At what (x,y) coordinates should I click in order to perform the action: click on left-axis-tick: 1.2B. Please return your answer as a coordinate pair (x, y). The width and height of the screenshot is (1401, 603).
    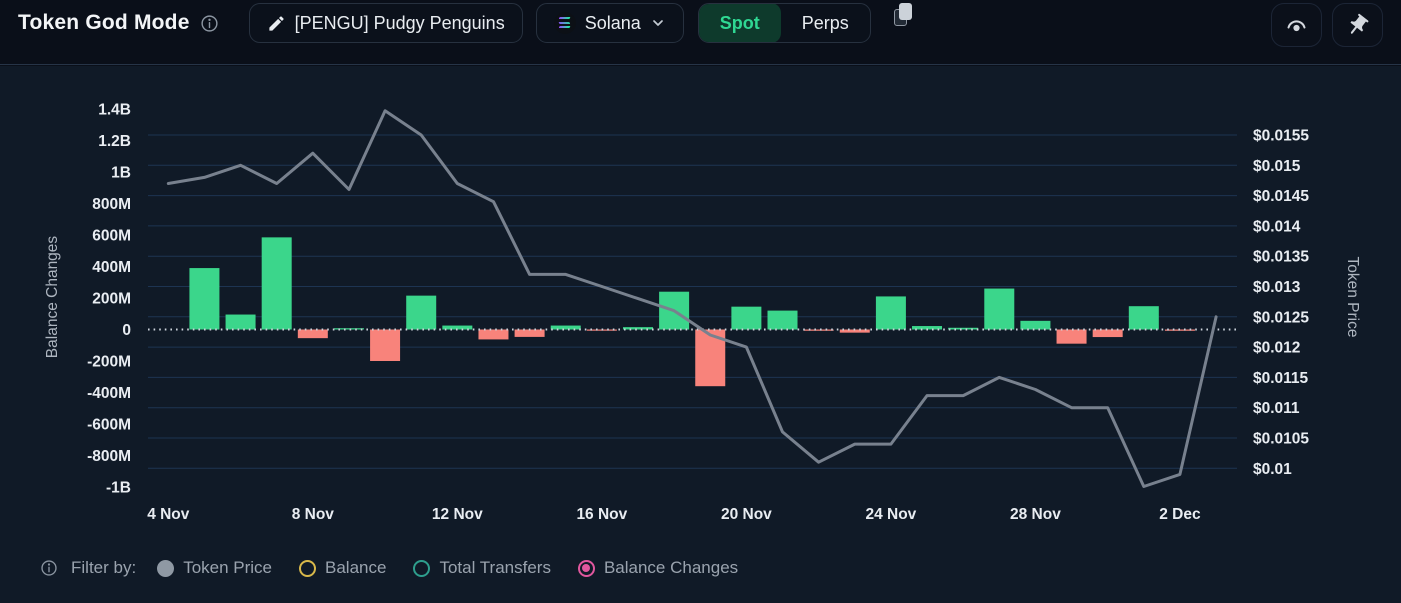
    Looking at the image, I should click on (114, 141).